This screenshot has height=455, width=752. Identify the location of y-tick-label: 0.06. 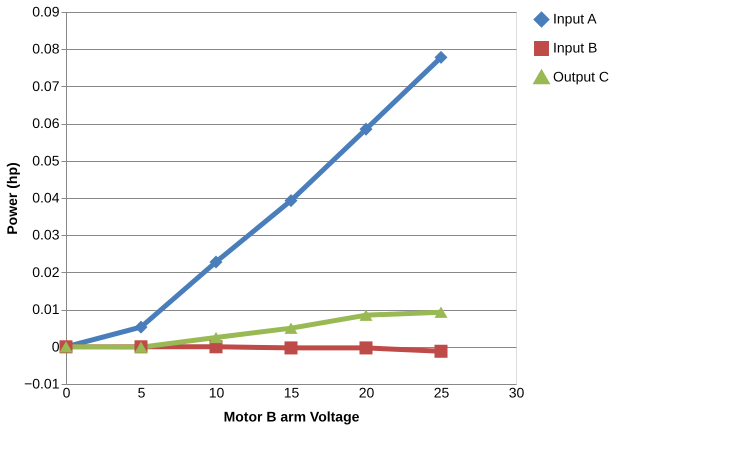
(46, 123).